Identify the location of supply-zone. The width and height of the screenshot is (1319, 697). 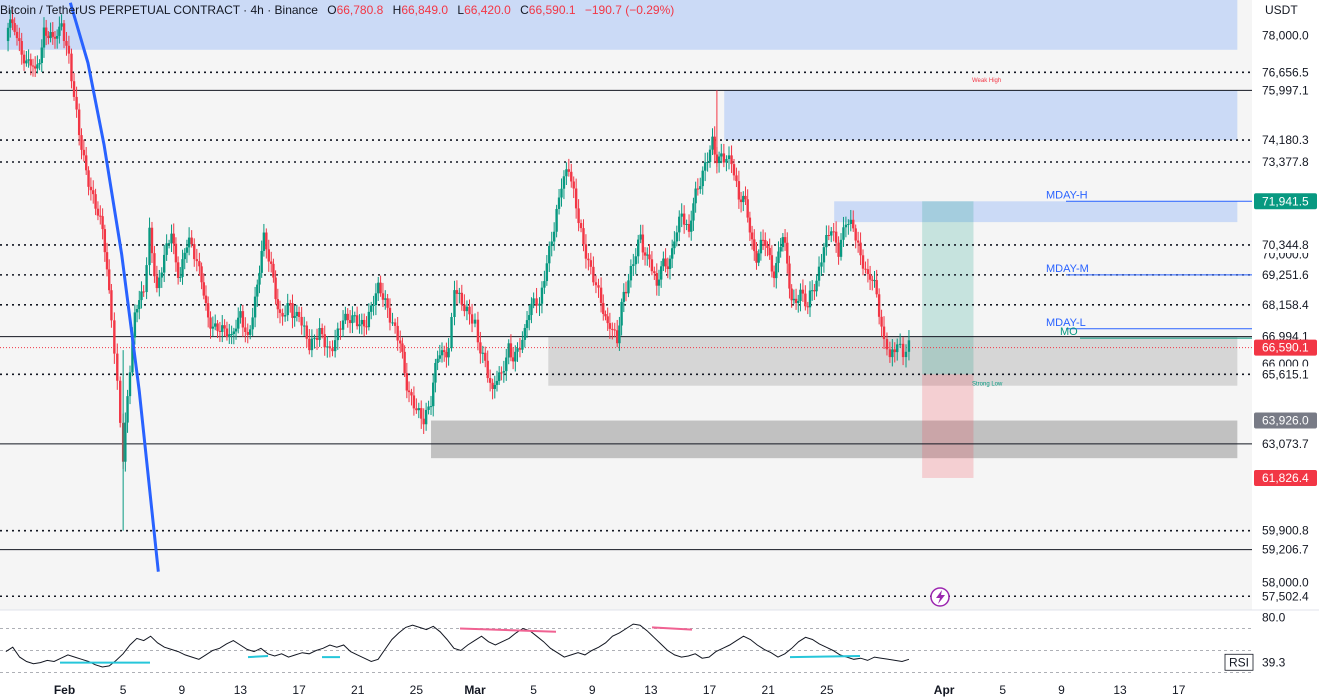
(981, 115).